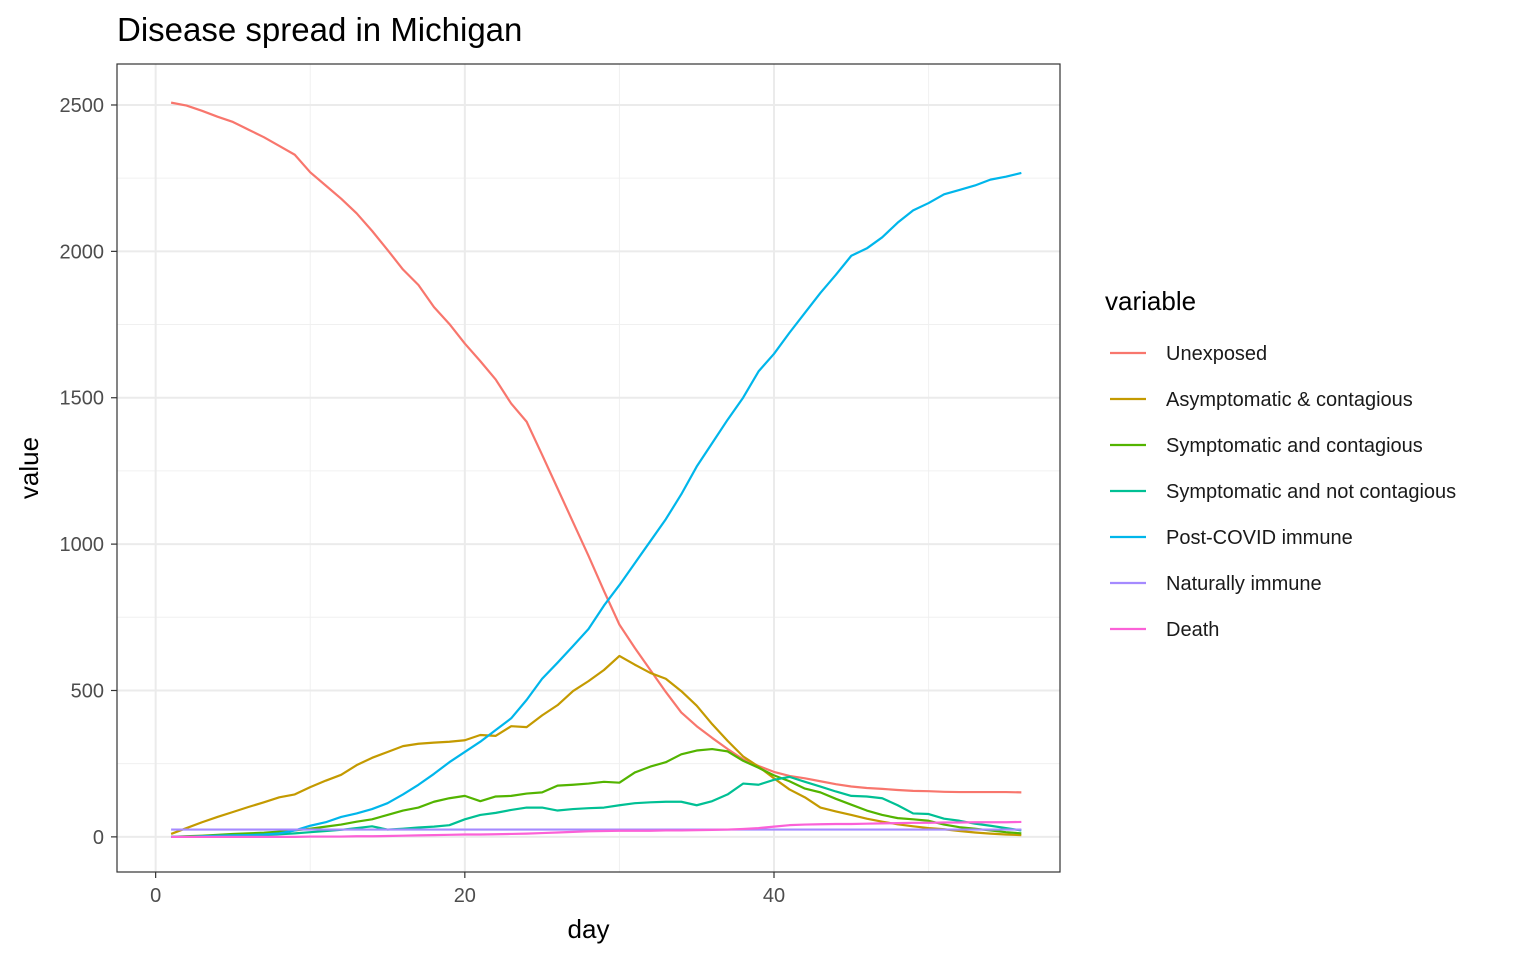  What do you see at coordinates (1259, 538) in the screenshot?
I see `legend-label: Post-COVID immune` at bounding box center [1259, 538].